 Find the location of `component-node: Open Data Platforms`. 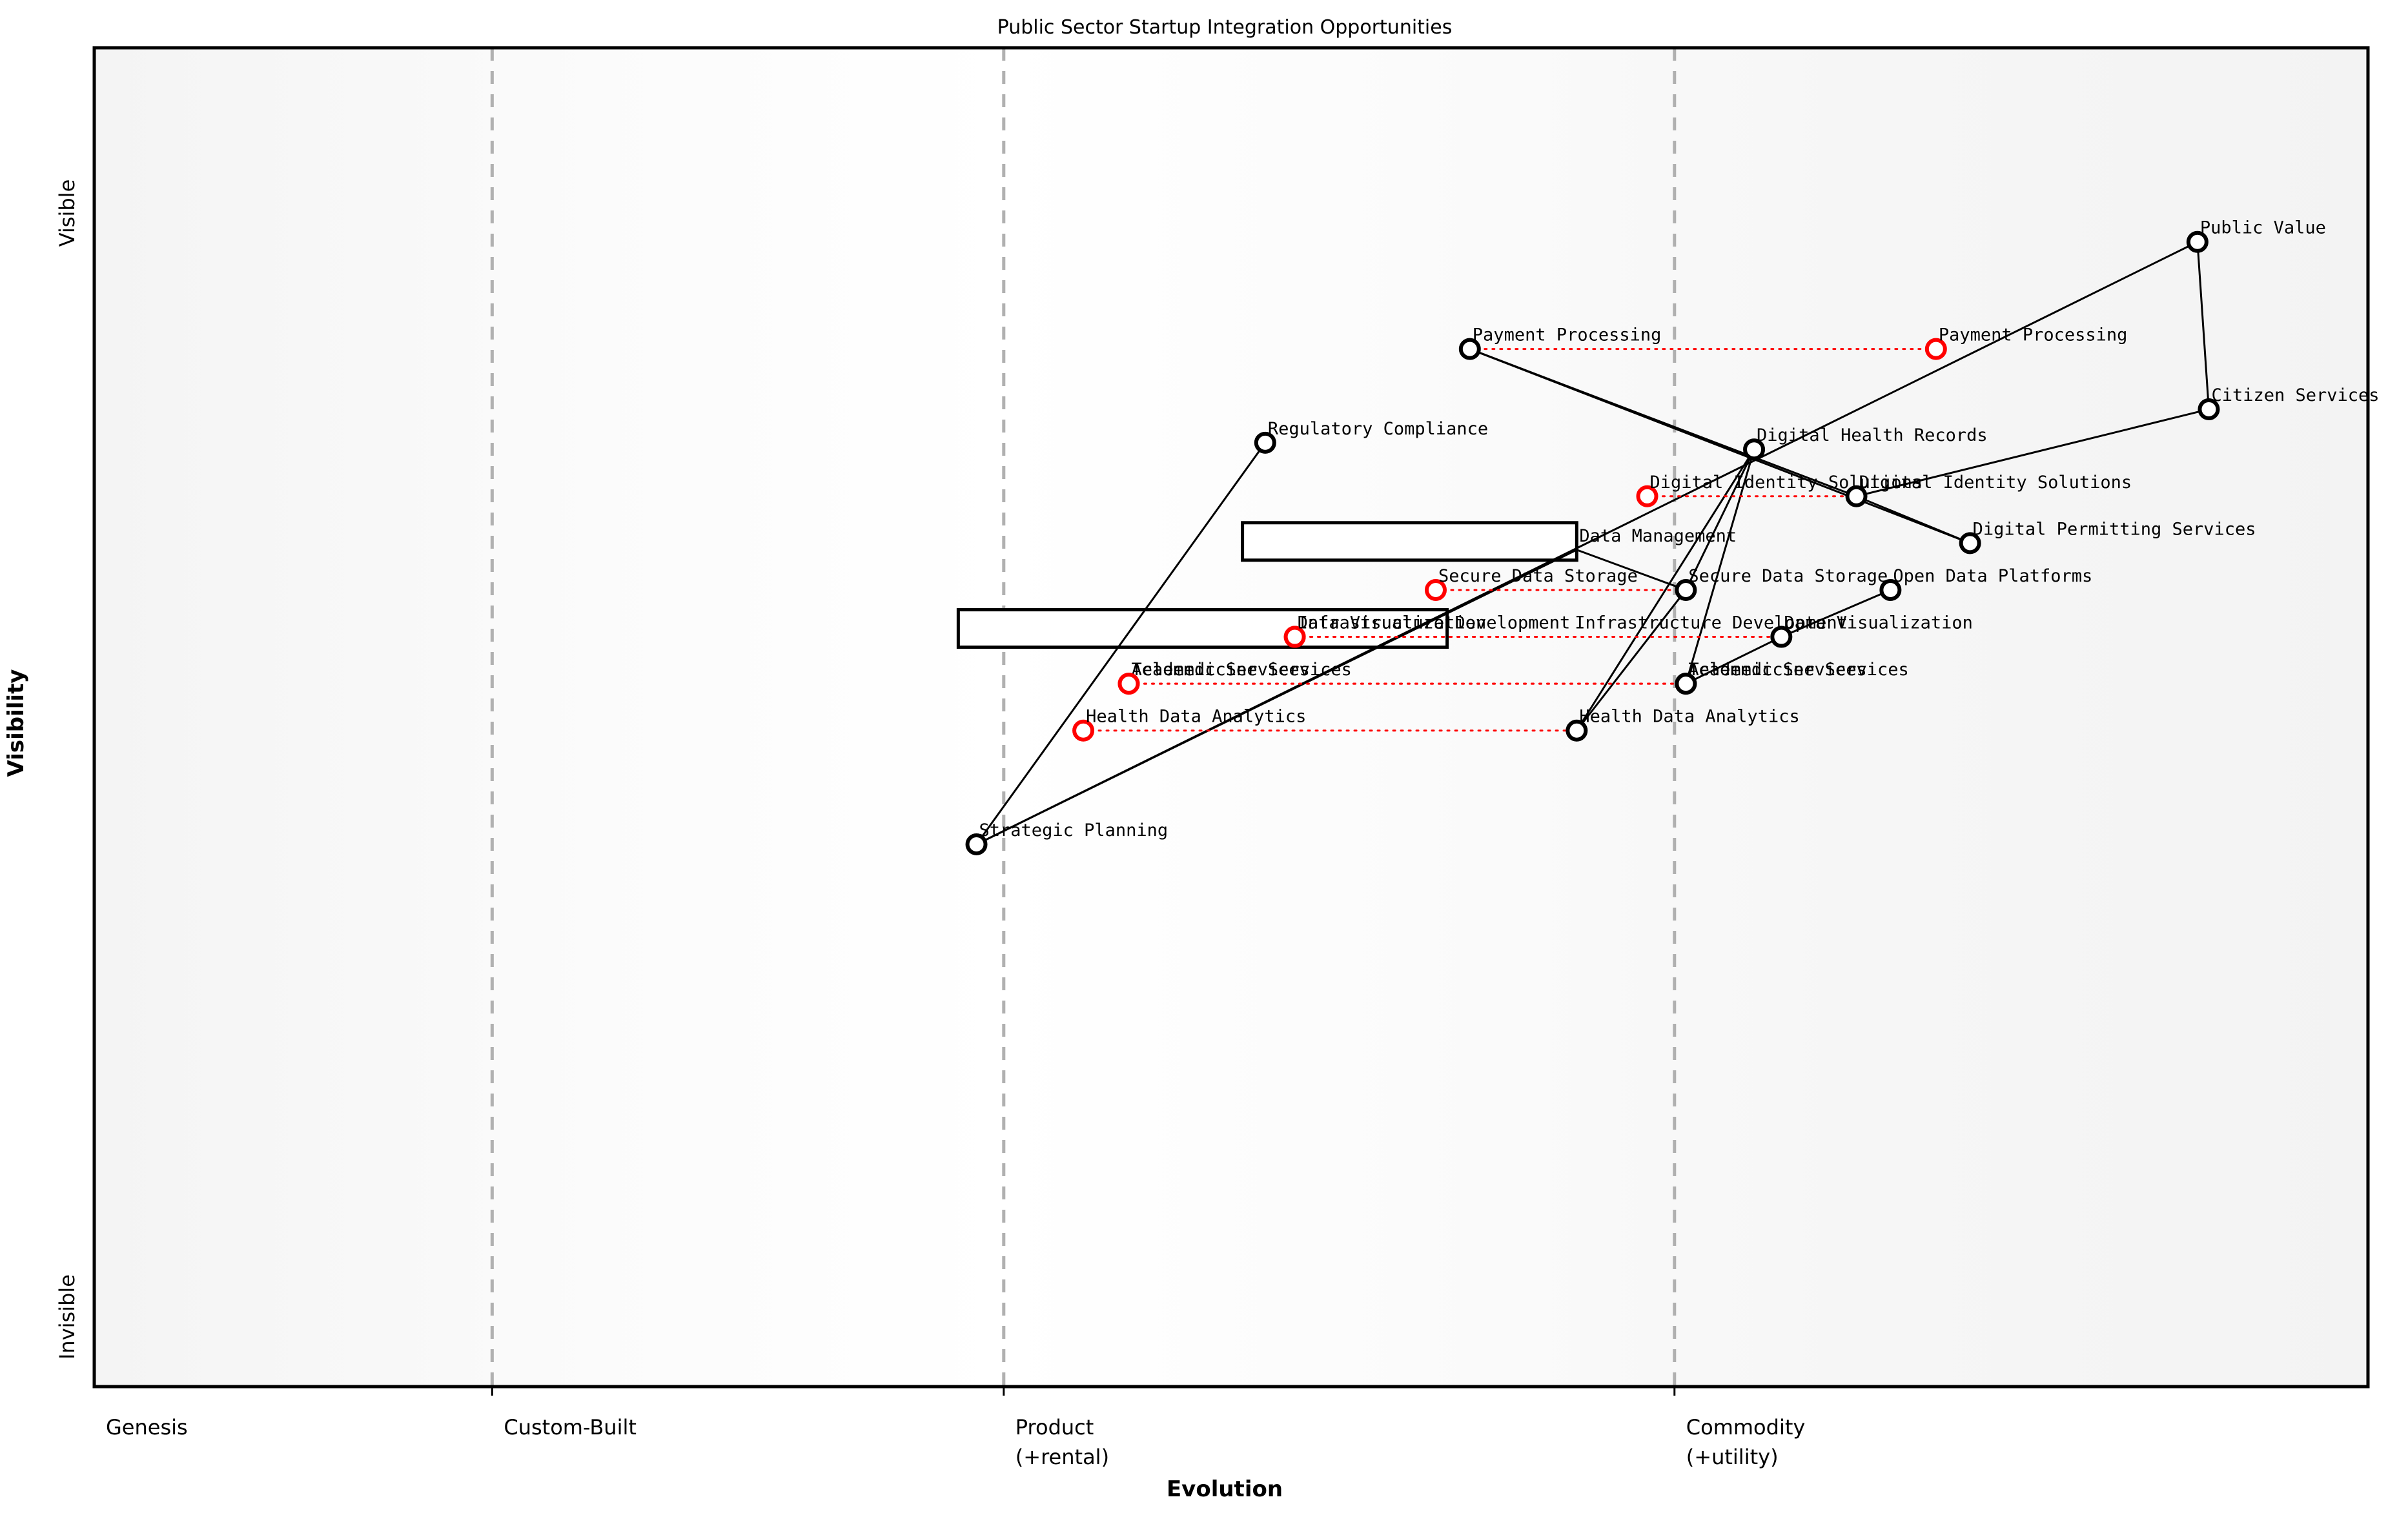

component-node: Open Data Platforms is located at coordinates (1985, 584).